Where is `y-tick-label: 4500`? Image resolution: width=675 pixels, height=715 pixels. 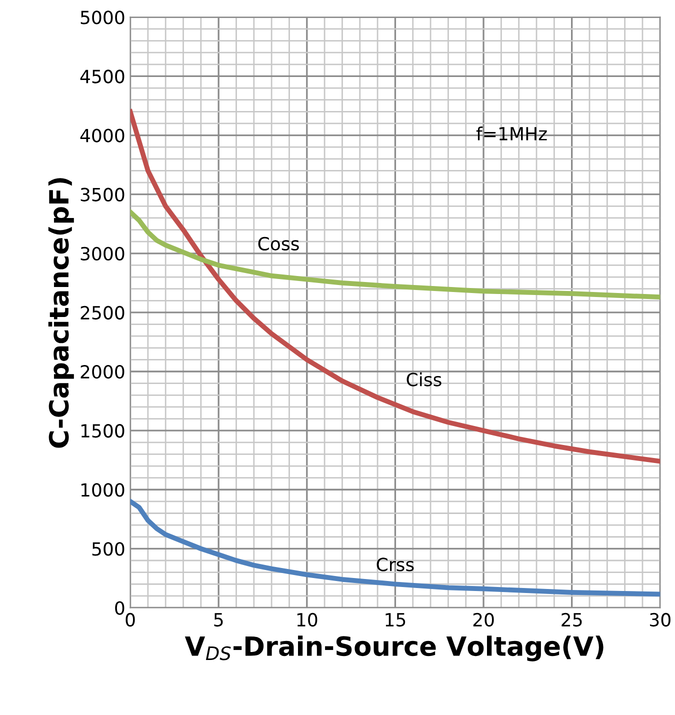 y-tick-label: 4500 is located at coordinates (102, 77).